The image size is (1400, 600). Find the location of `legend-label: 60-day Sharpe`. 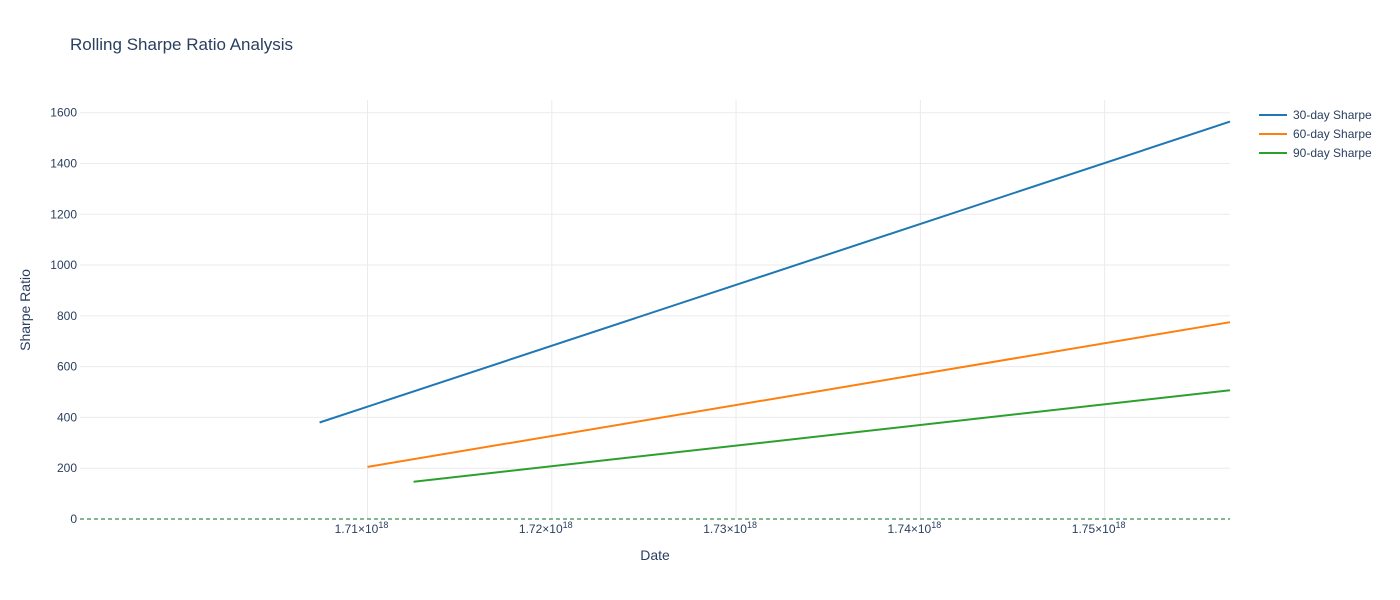

legend-label: 60-day Sharpe is located at coordinates (1332, 134).